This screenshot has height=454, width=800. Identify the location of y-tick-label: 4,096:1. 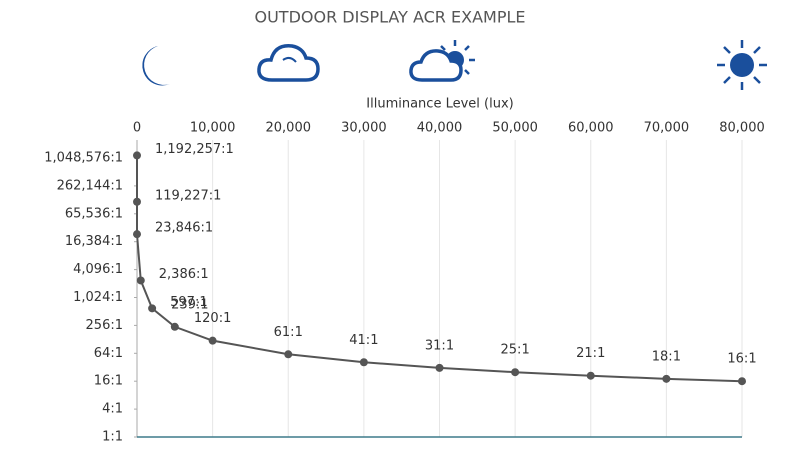
(98, 269).